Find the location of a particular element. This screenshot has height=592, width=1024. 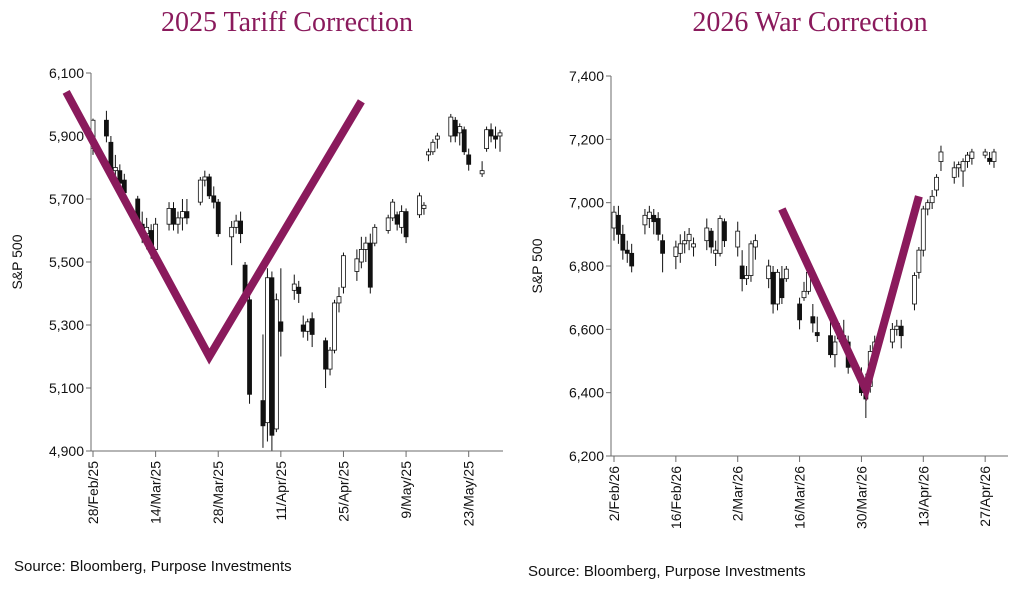

x-tick-label: 25/Apr/25 is located at coordinates (343, 491).